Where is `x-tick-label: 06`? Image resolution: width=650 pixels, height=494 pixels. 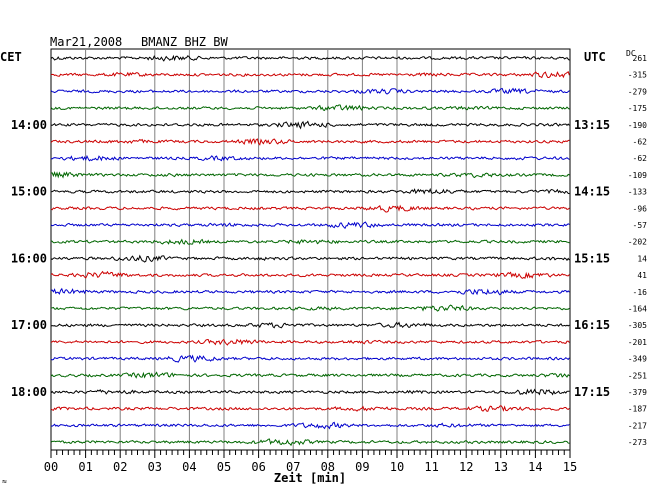 x-tick-label: 06 is located at coordinates (258, 467).